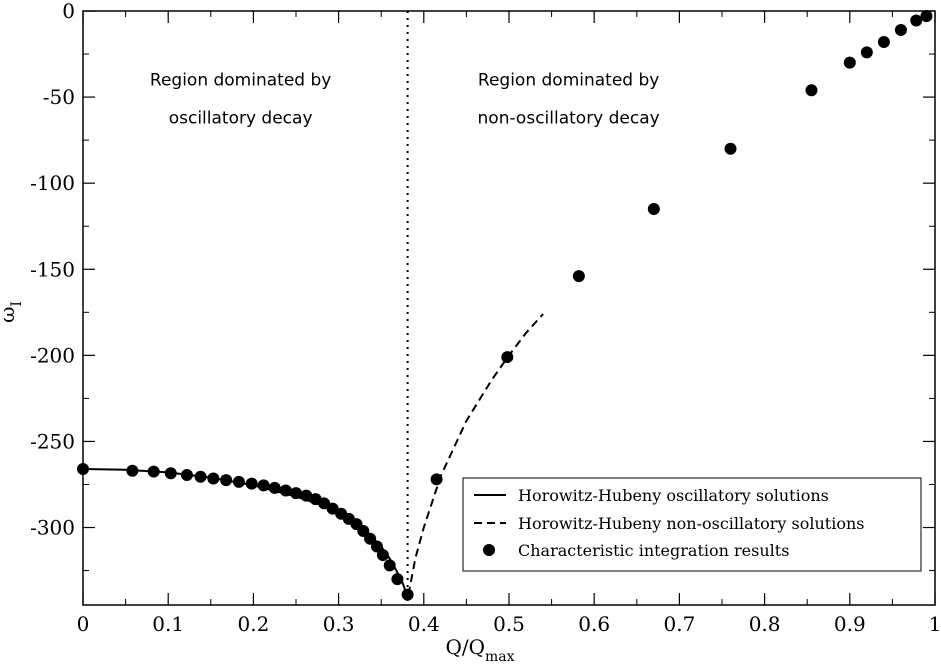 This screenshot has height=668, width=941. What do you see at coordinates (653, 550) in the screenshot?
I see `legend-label-characteristic: Characteristic integration results` at bounding box center [653, 550].